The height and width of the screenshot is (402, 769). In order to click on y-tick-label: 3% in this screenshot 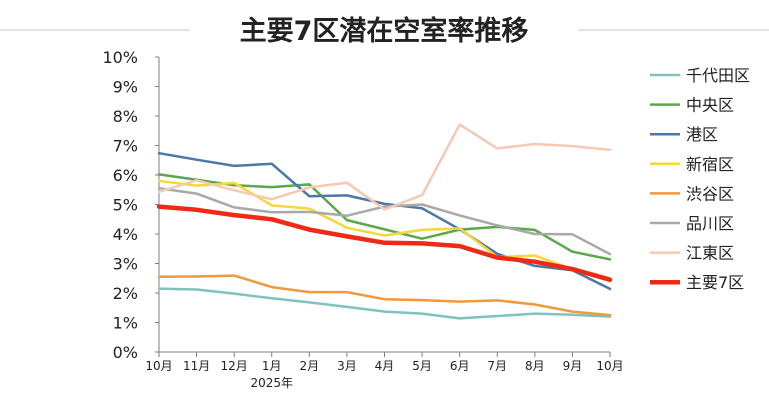, I will do `click(125, 264)`.